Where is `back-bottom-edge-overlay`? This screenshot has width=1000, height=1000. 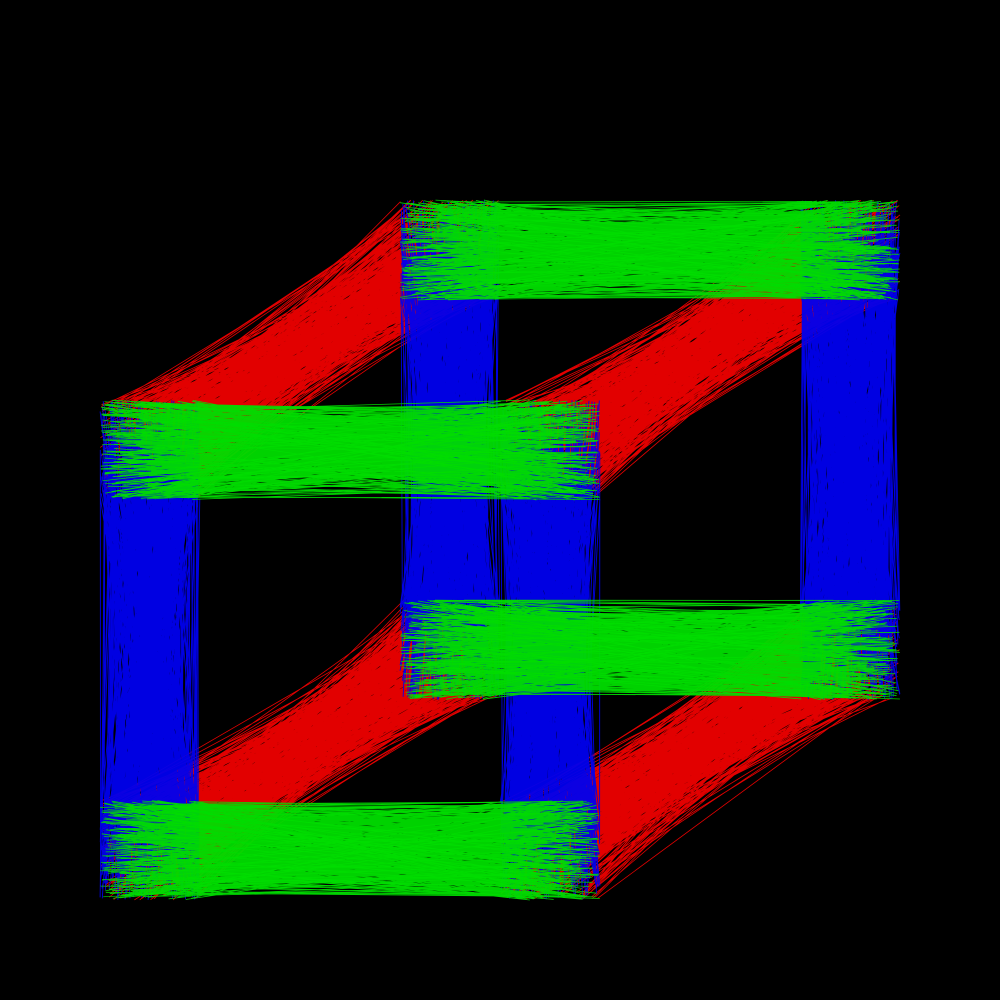 back-bottom-edge-overlay is located at coordinates (649, 650).